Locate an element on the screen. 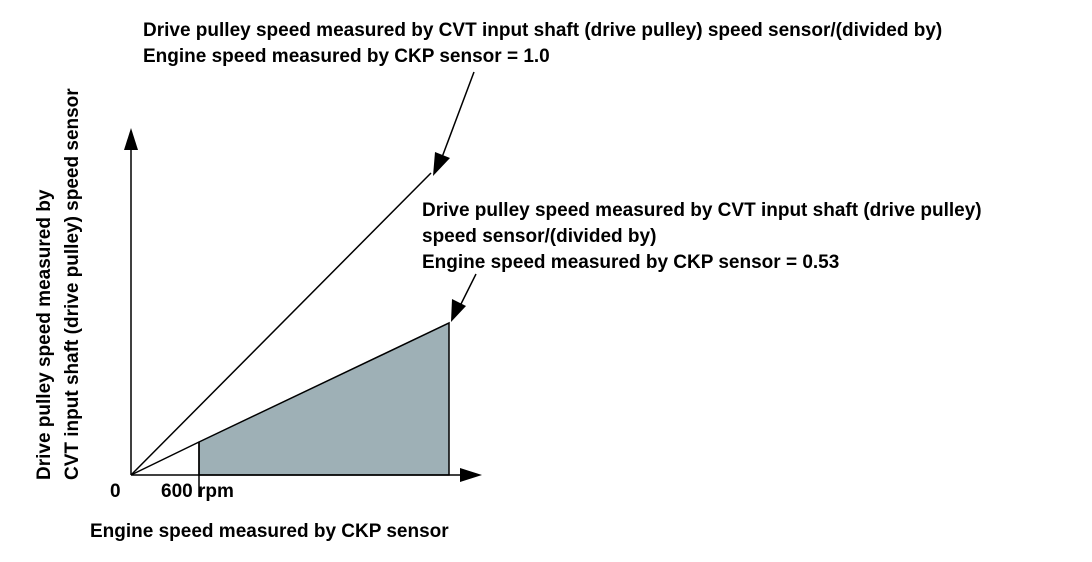  ratio-1-0-line is located at coordinates (281, 324).